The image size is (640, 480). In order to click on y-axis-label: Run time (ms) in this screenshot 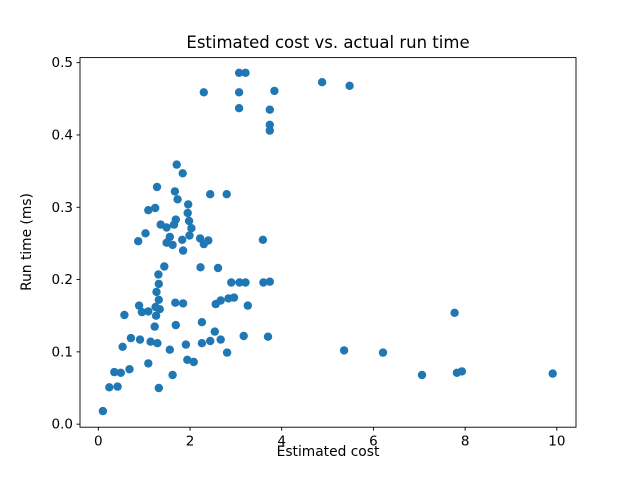, I will do `click(27, 242)`.